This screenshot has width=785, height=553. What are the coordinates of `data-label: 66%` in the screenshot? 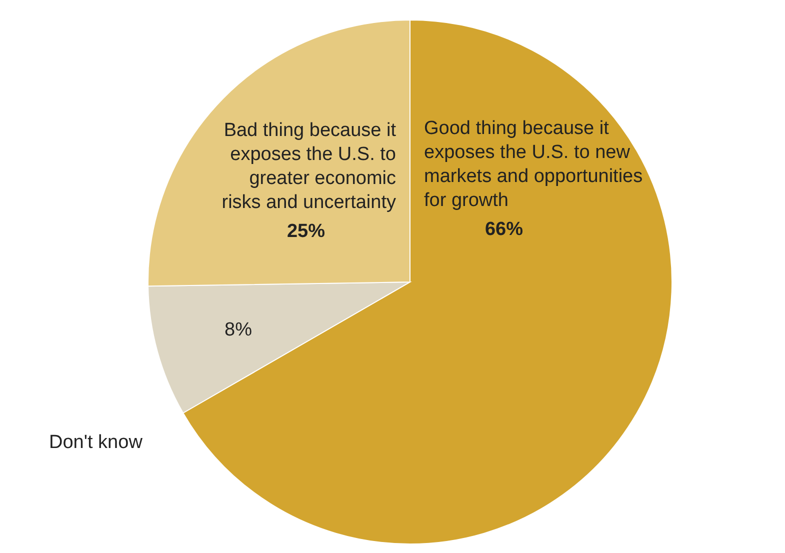 It's located at (504, 229).